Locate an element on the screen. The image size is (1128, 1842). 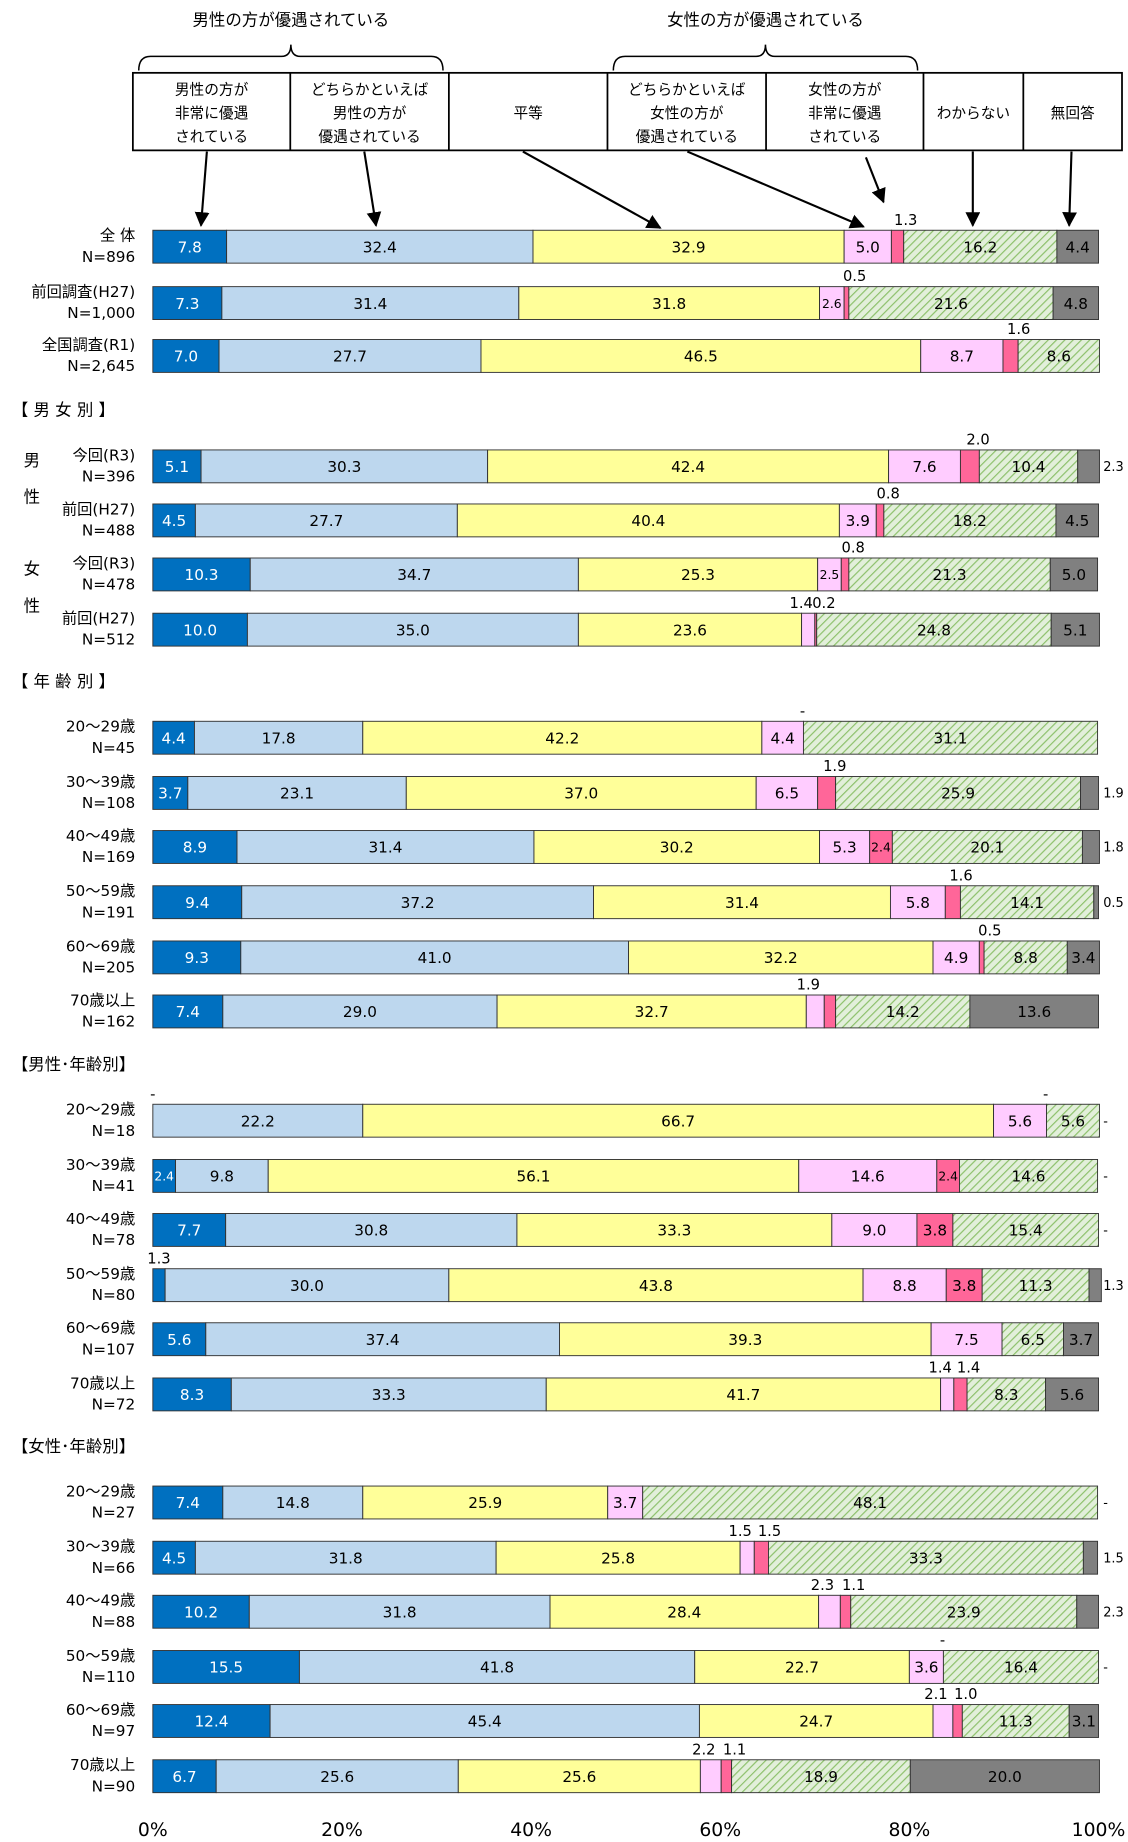
row-n: N=18 is located at coordinates (114, 1131).